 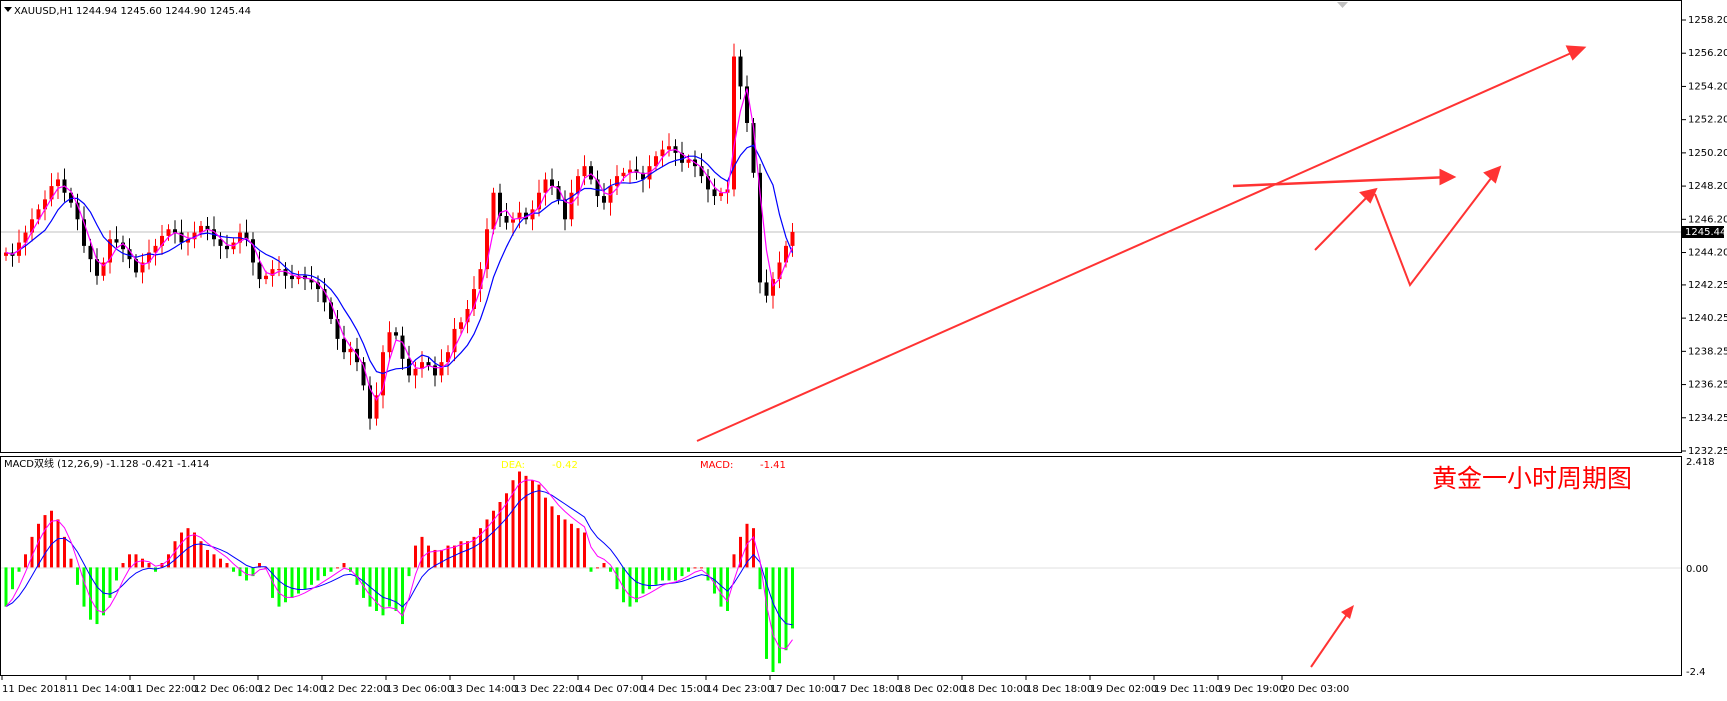 I want to click on time-tick-label: 13 Dec 22:00, so click(x=547, y=689).